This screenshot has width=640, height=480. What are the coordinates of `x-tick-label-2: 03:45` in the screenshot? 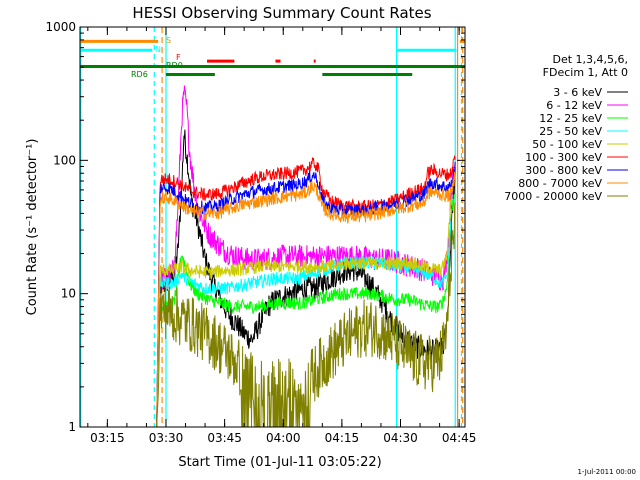 It's located at (224, 438).